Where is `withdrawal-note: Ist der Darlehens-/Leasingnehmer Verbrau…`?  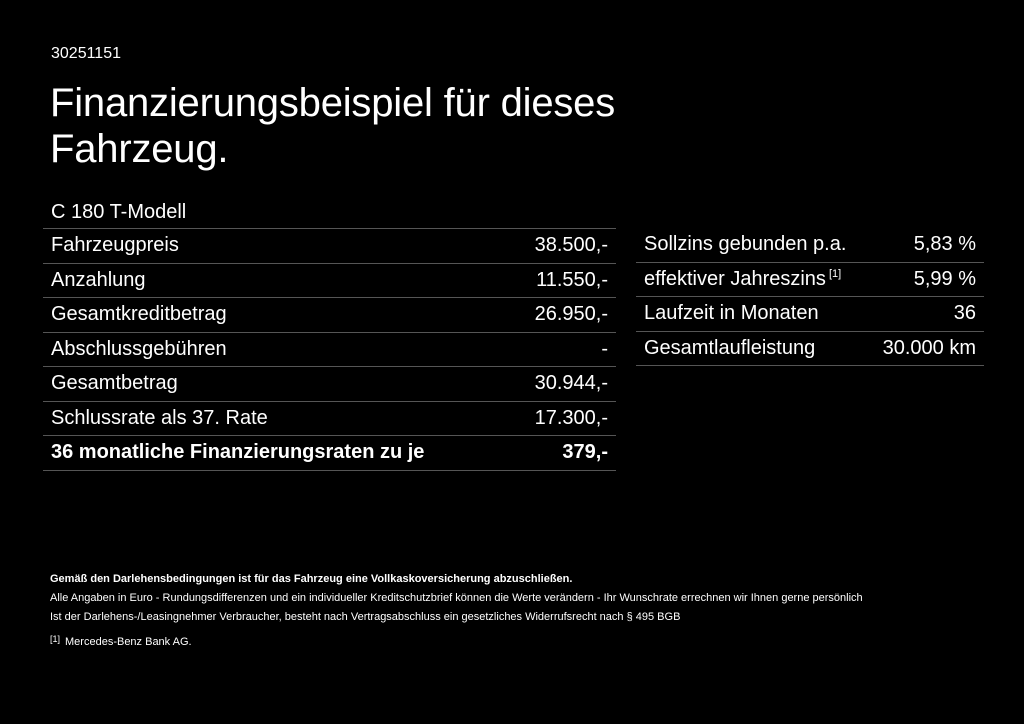
withdrawal-note: Ist der Darlehens-/Leasingnehmer Verbrau… is located at coordinates (365, 617).